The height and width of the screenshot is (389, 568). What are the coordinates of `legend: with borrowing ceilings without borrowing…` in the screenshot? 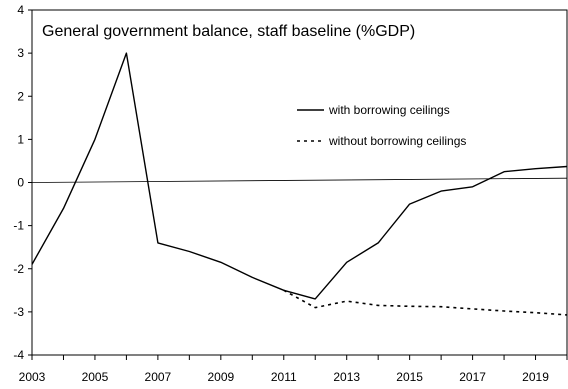 It's located at (381, 125).